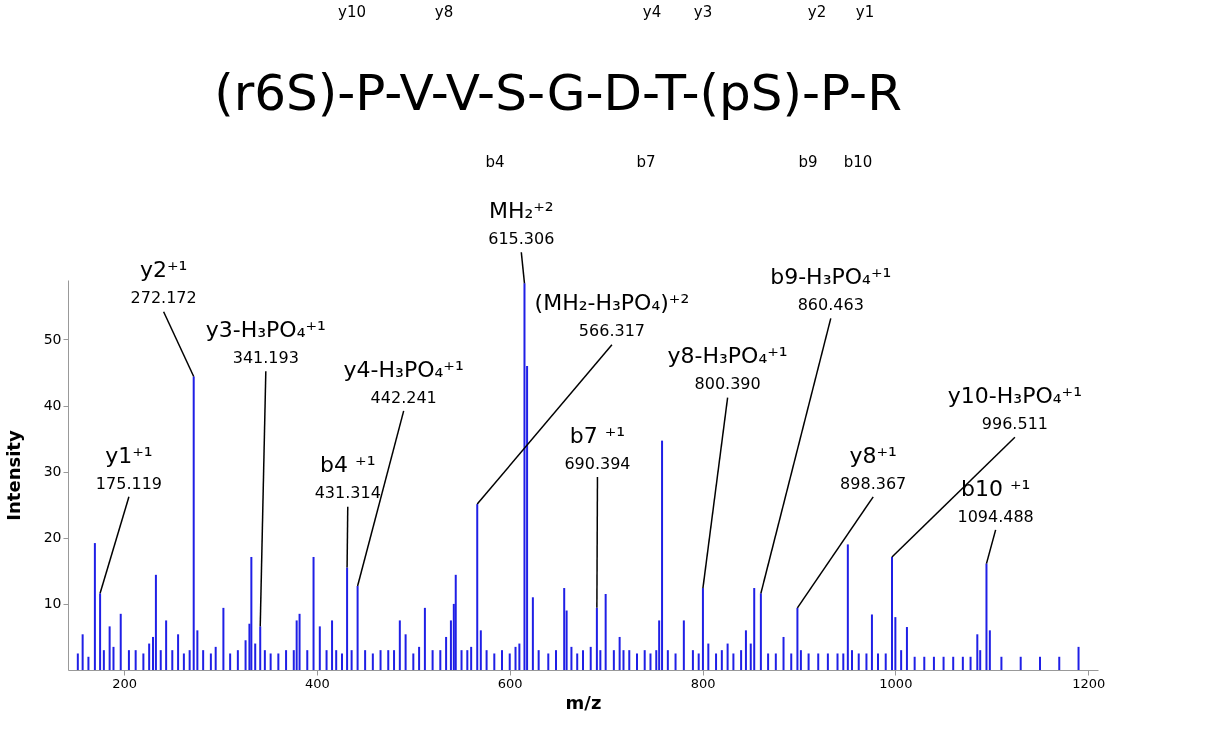 This screenshot has height=744, width=1212. What do you see at coordinates (265, 357) in the screenshot?
I see `annotation: 341.193` at bounding box center [265, 357].